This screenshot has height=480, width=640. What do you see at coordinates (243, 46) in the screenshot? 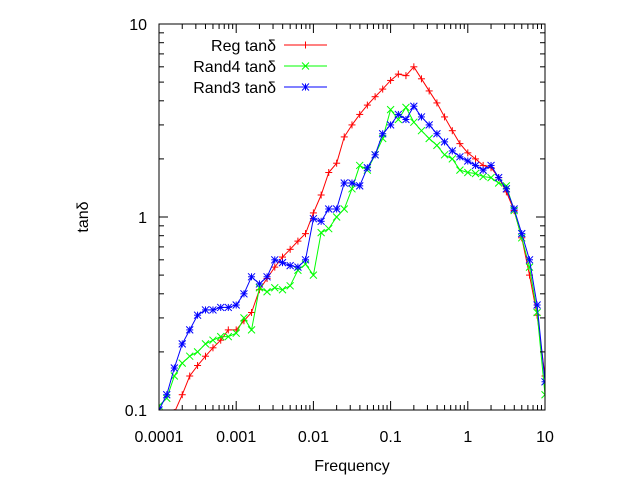
I see `legend-label: Reg tanδ` at bounding box center [243, 46].